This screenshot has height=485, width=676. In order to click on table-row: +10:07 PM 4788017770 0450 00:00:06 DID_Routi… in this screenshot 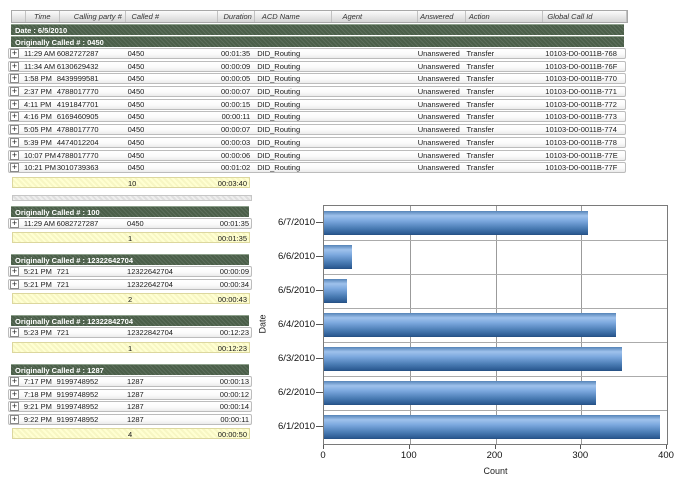, I will do `click(317, 155)`.